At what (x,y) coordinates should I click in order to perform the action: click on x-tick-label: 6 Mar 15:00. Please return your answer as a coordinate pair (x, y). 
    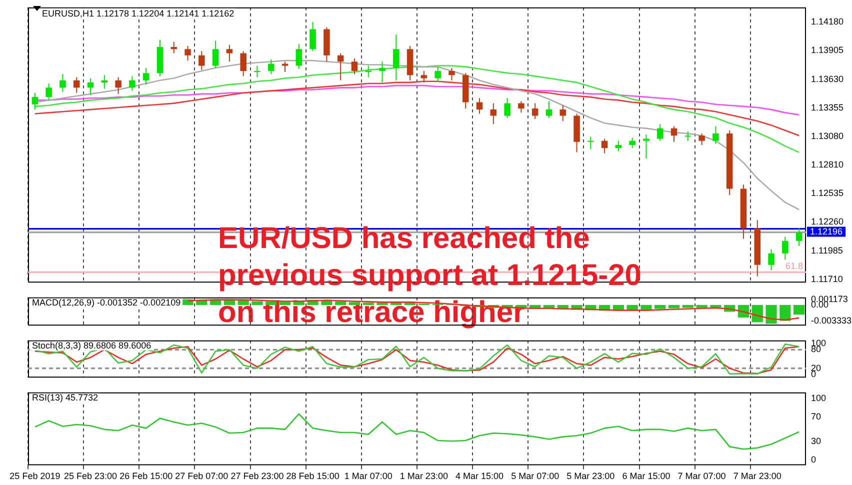
    Looking at the image, I should click on (646, 476).